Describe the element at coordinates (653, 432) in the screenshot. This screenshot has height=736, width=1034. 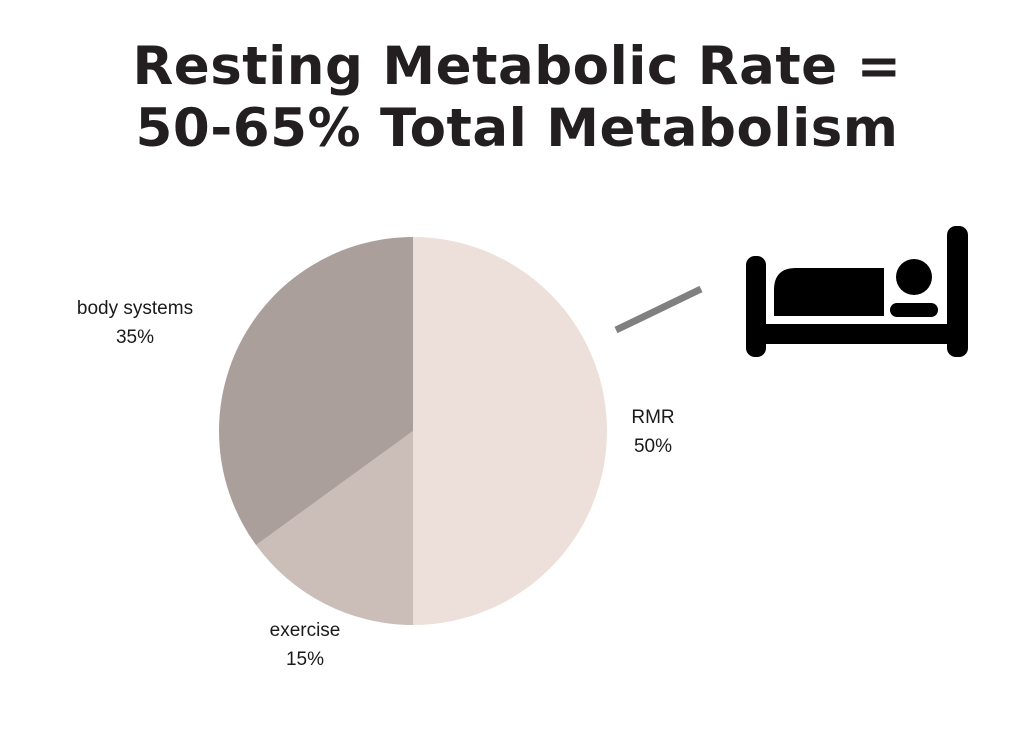
I see `slice-label-rmr: RMR 50%` at that location.